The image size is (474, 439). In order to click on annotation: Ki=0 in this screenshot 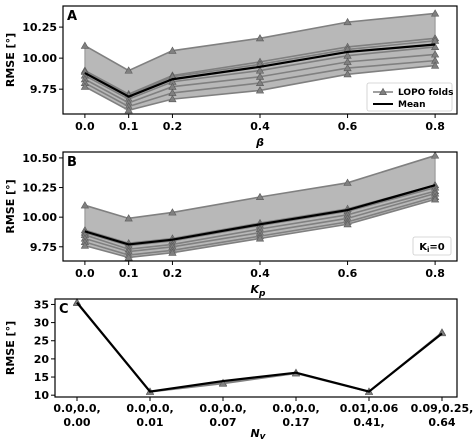, I will do `click(432, 246)`.